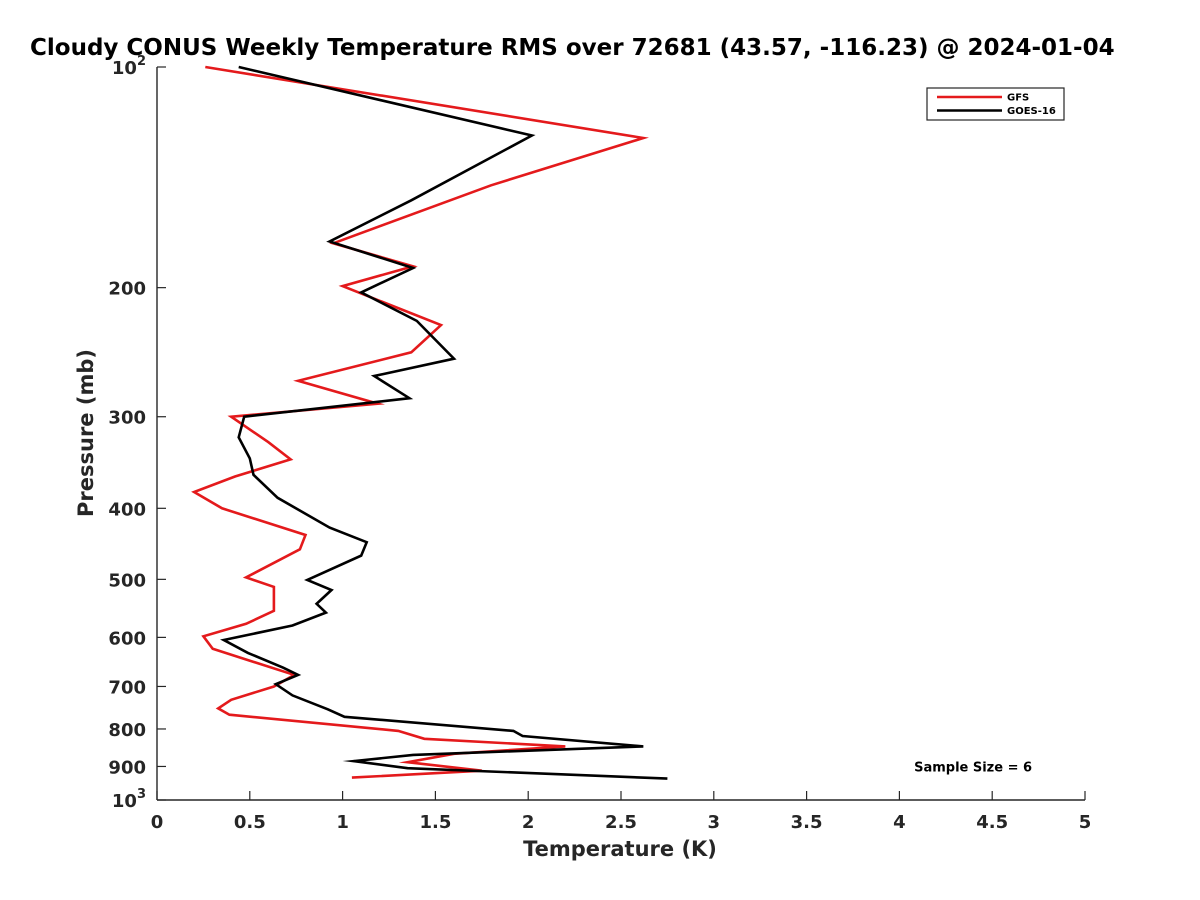 The width and height of the screenshot is (1200, 900). I want to click on legend-label: GFS, so click(1018, 98).